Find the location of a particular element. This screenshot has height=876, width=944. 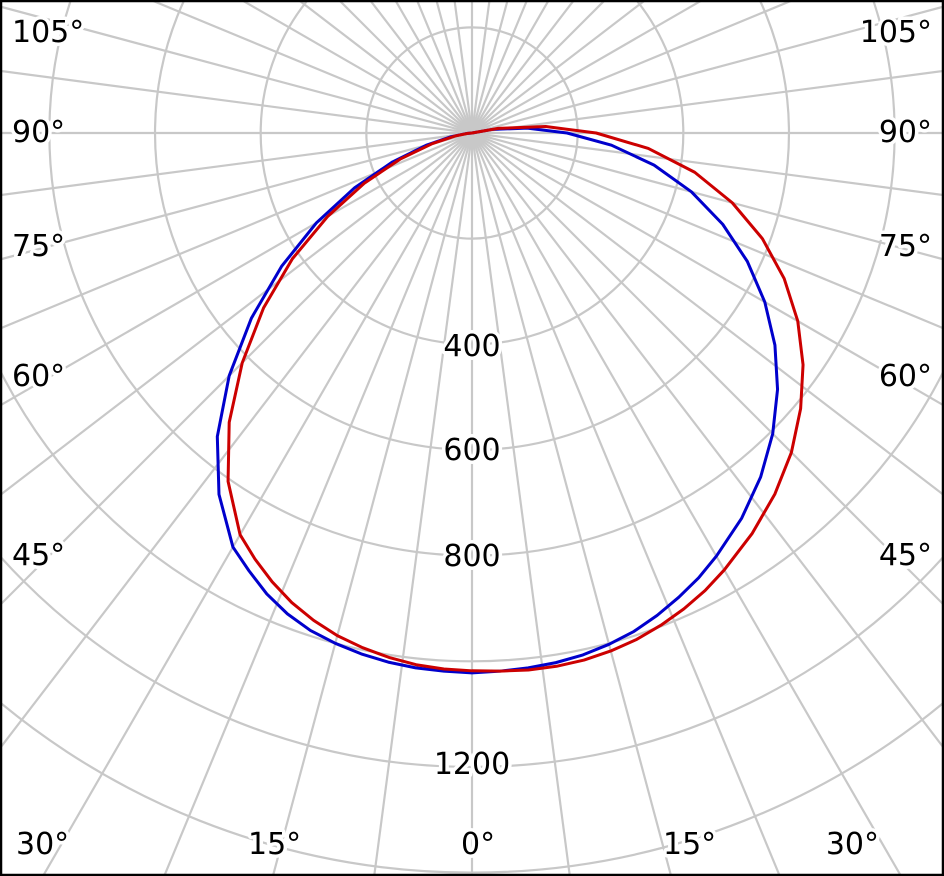

angle-label-halo: 0° is located at coordinates (478, 844).